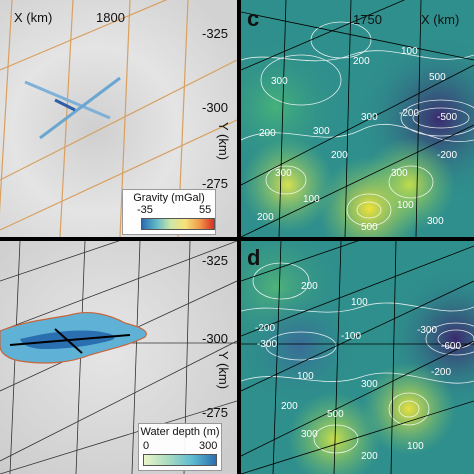 This screenshot has width=474, height=474. I want to click on contour-label: -600, so click(451, 346).